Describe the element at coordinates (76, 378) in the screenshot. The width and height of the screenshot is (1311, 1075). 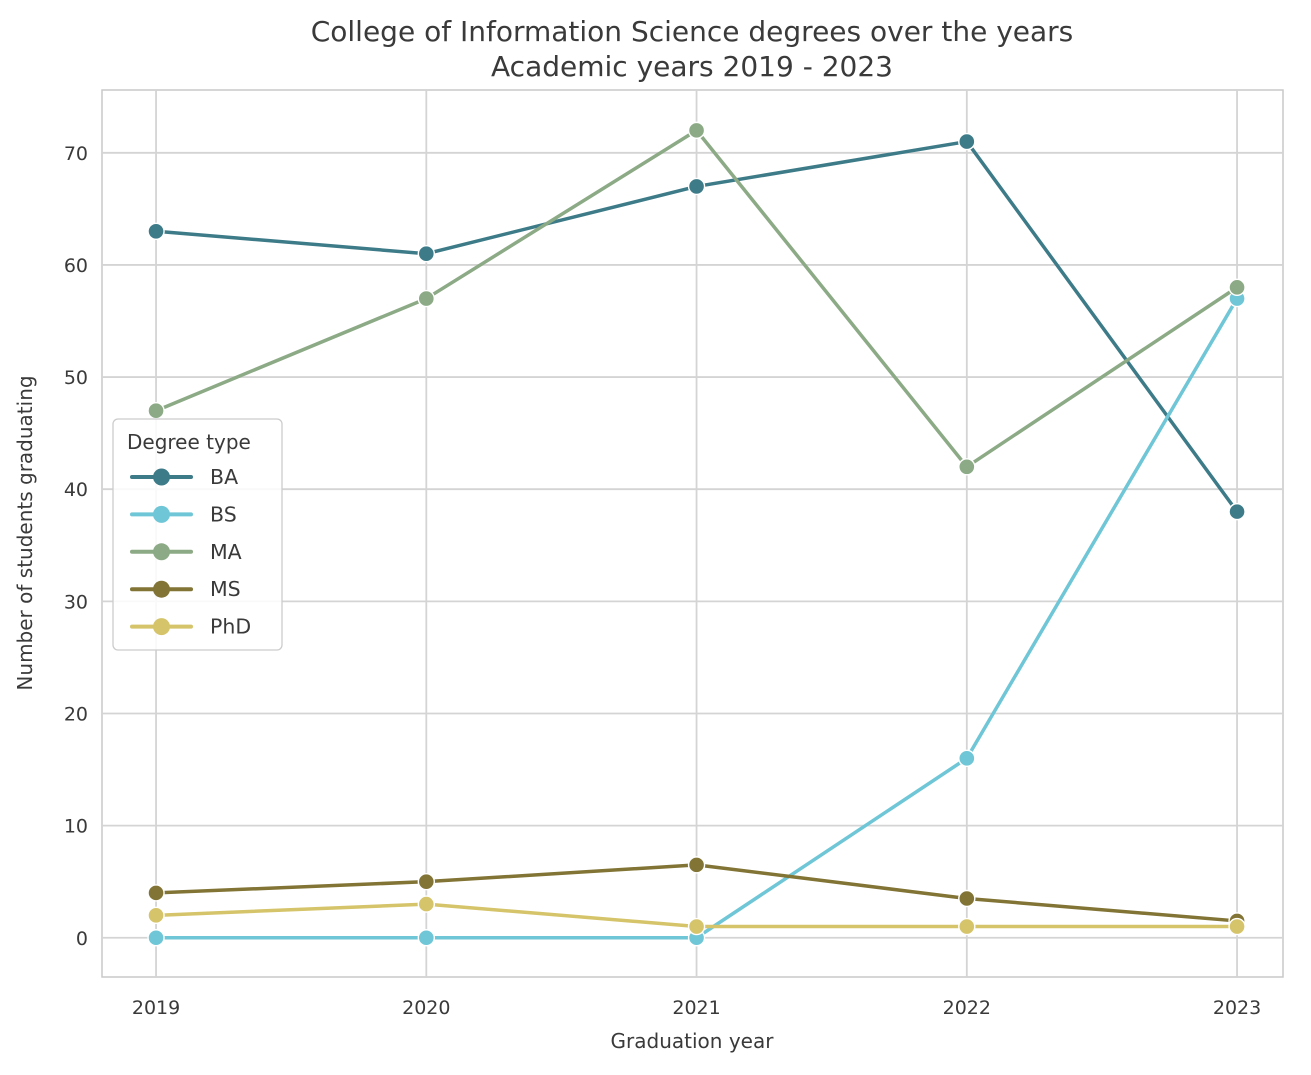
I see `y-tick-label-50: 50` at that location.